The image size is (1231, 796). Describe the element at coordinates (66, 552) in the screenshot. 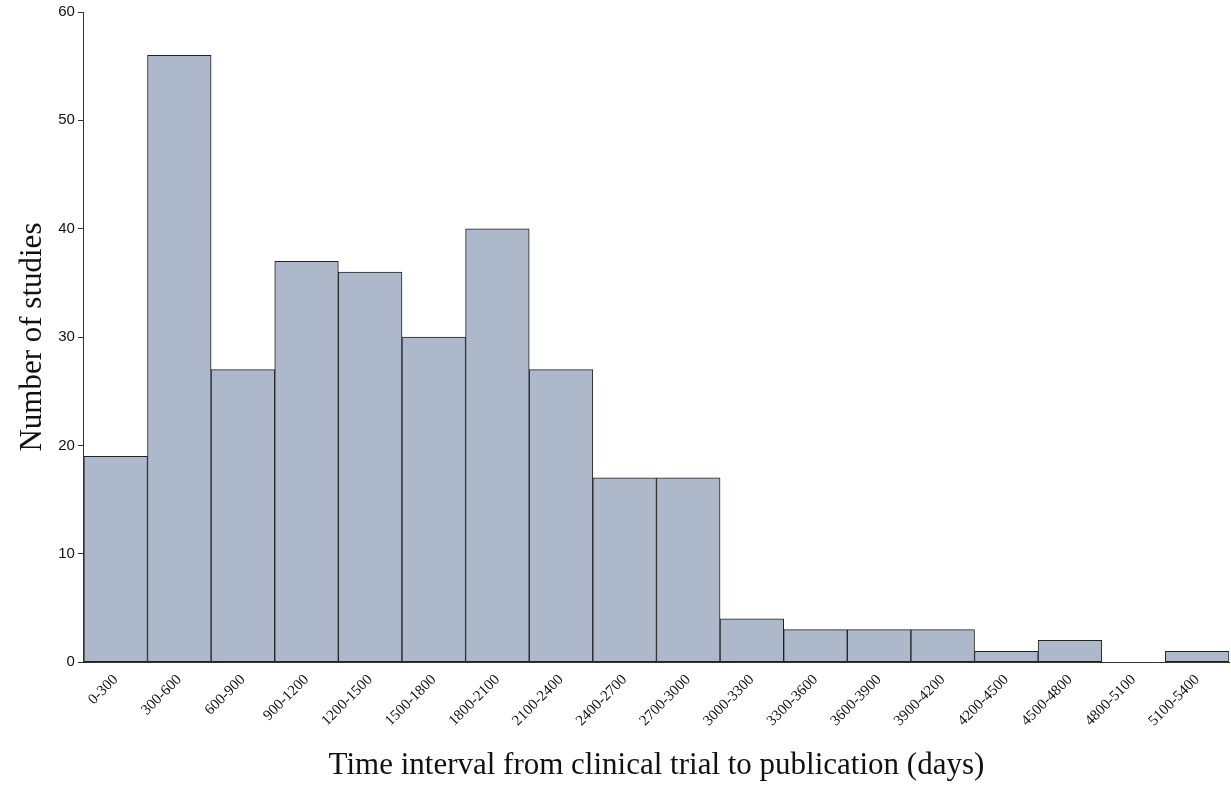

I see `y-tick-label: 10` at that location.